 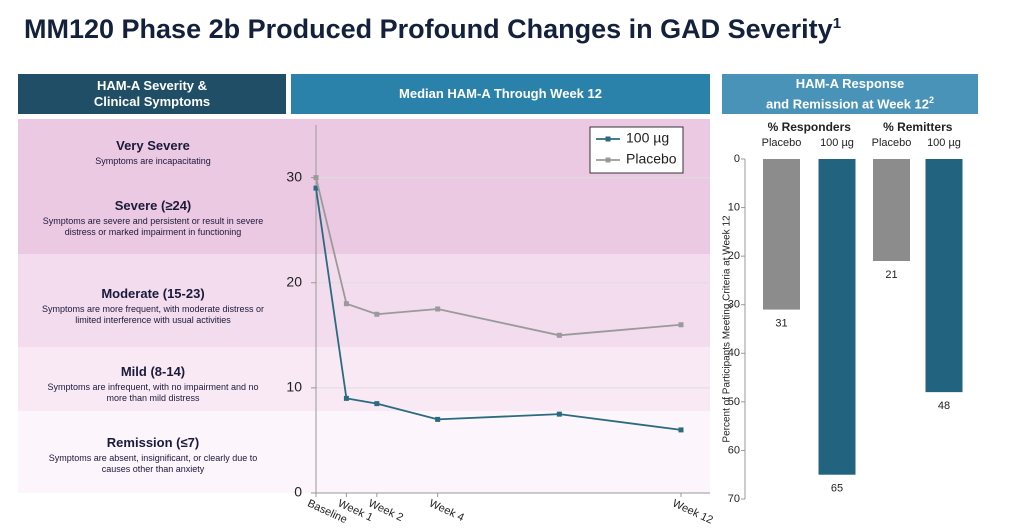 What do you see at coordinates (837, 23) in the screenshot?
I see `title-footnote: 1` at bounding box center [837, 23].